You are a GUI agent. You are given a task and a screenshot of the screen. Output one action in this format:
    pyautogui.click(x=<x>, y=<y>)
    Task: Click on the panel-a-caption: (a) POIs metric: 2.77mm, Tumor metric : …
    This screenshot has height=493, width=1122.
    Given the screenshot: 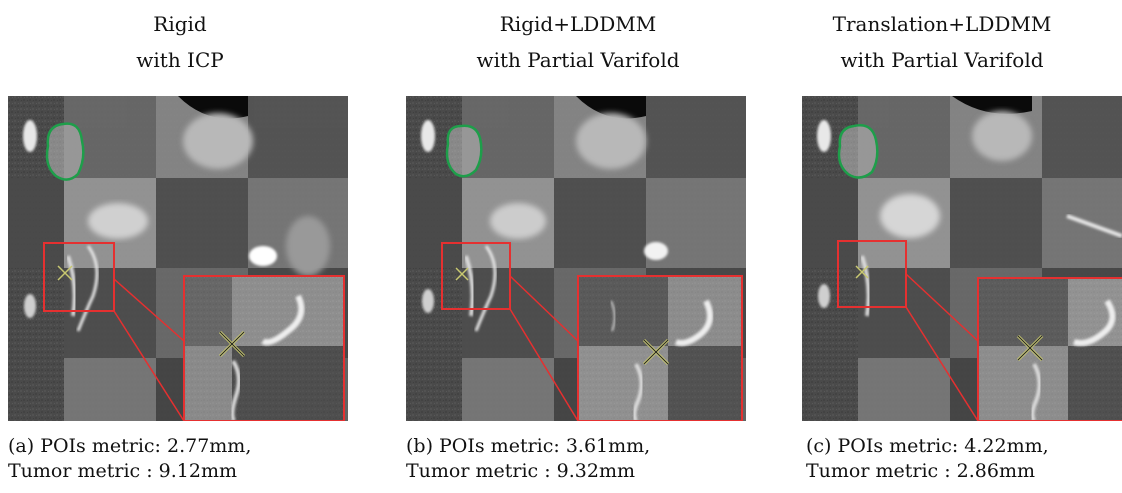 What is the action you would take?
    pyautogui.click(x=130, y=458)
    